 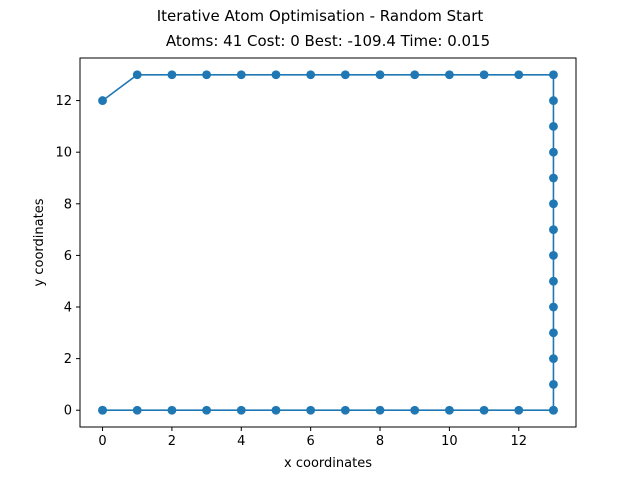 What do you see at coordinates (311, 441) in the screenshot?
I see `x-tick-label: 6` at bounding box center [311, 441].